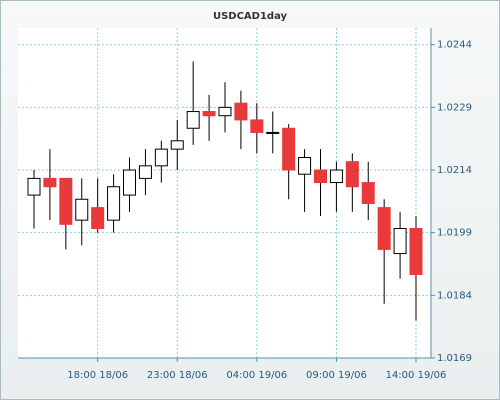 The height and width of the screenshot is (400, 500). I want to click on y-tick-label: 1.0169, so click(454, 358).